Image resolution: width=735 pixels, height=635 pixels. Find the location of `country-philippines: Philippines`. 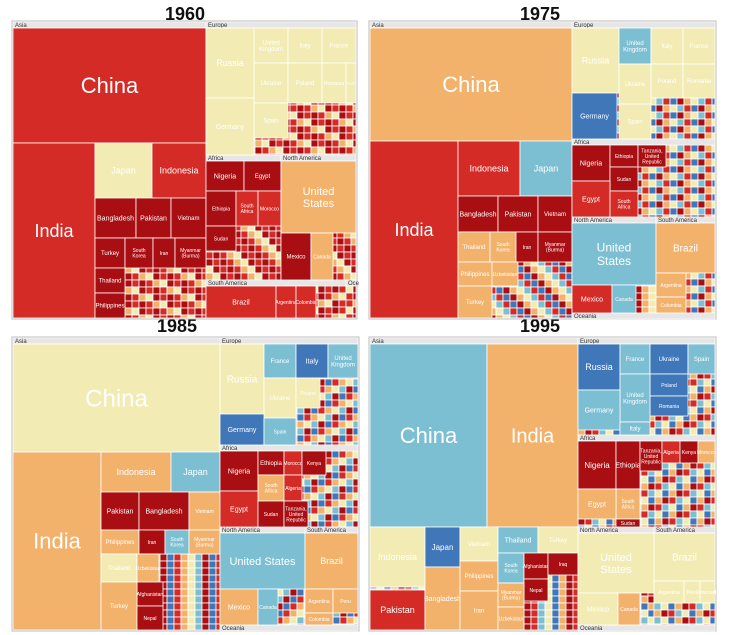

country-philippines: Philippines is located at coordinates (475, 274).